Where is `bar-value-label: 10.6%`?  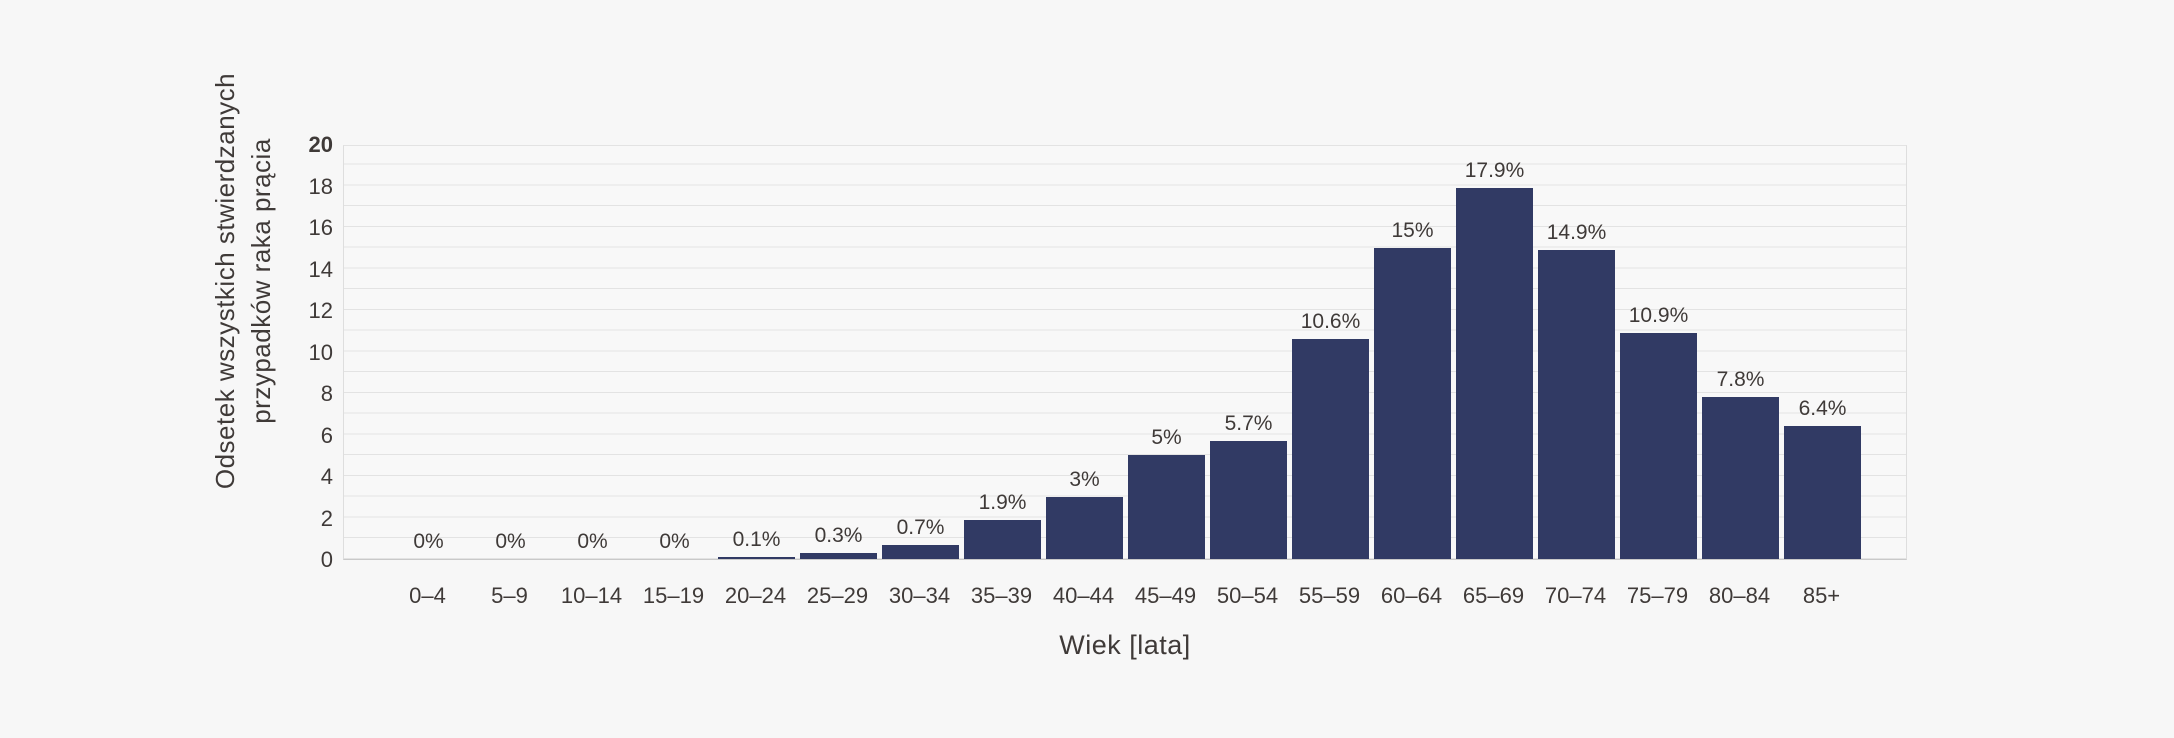
bar-value-label: 10.6% is located at coordinates (1330, 321).